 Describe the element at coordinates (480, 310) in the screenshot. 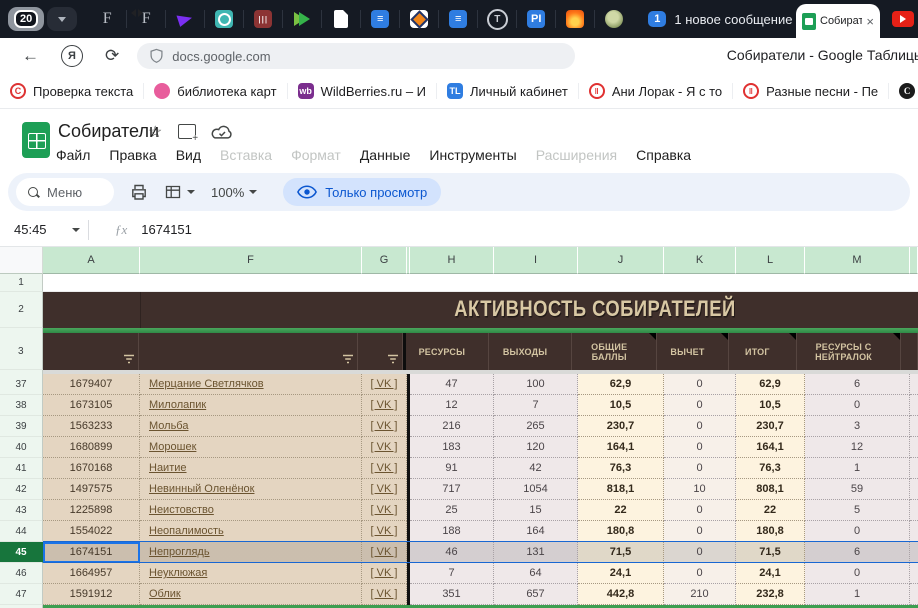

I see `banner-cell: АКТИВНОСТЬ СОБИРАТЕЛЕЙ` at that location.